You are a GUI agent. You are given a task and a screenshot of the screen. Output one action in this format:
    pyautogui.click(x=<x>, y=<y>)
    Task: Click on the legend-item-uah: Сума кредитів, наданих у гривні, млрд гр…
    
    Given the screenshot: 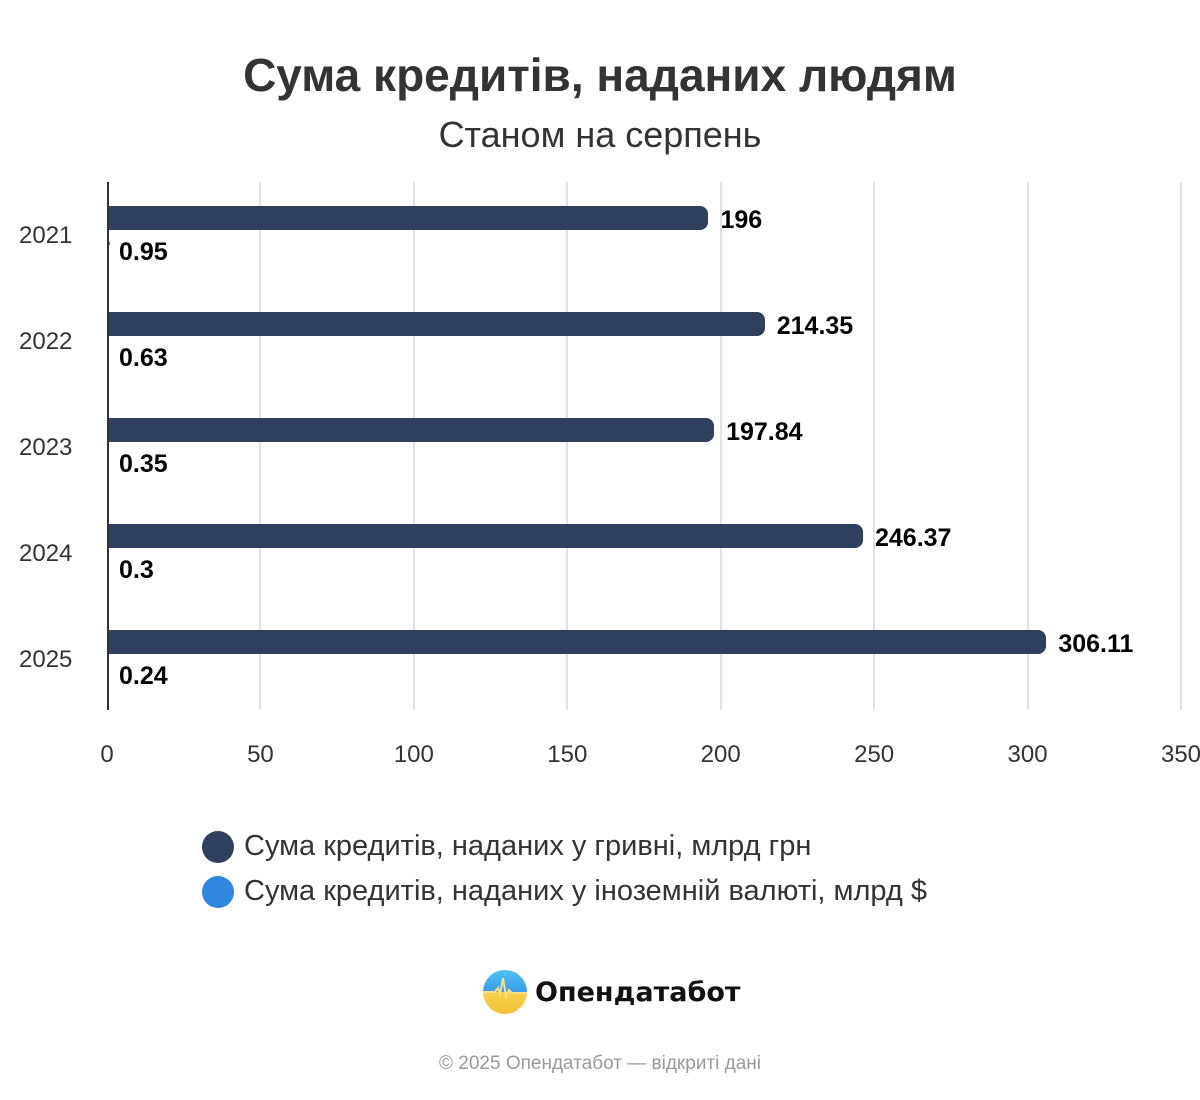 What is the action you would take?
    pyautogui.click(x=506, y=846)
    